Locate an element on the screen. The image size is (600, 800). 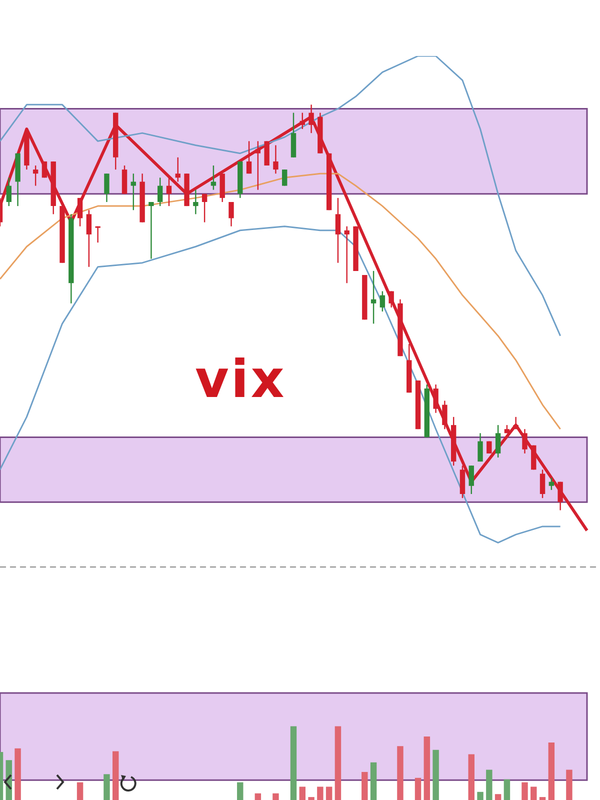
annotation: vix is located at coordinates (240, 380).